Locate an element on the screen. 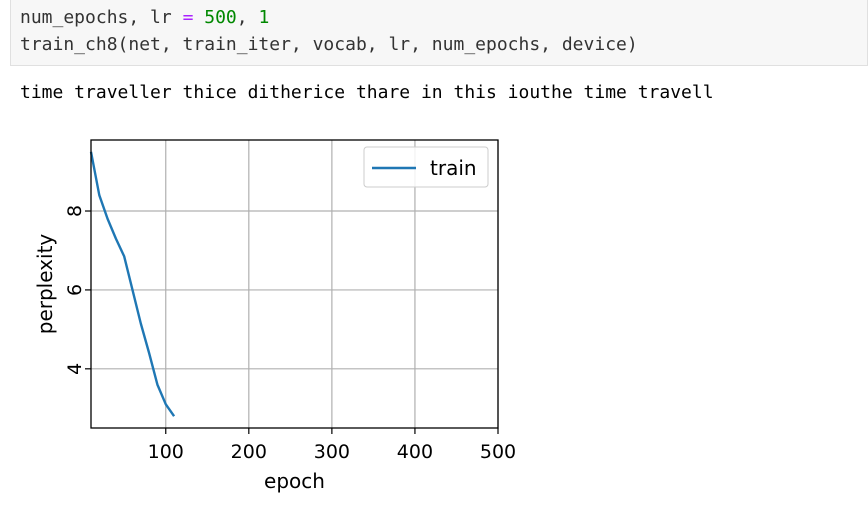 This screenshot has width=868, height=508. x-tick-label: 500 is located at coordinates (498, 452).